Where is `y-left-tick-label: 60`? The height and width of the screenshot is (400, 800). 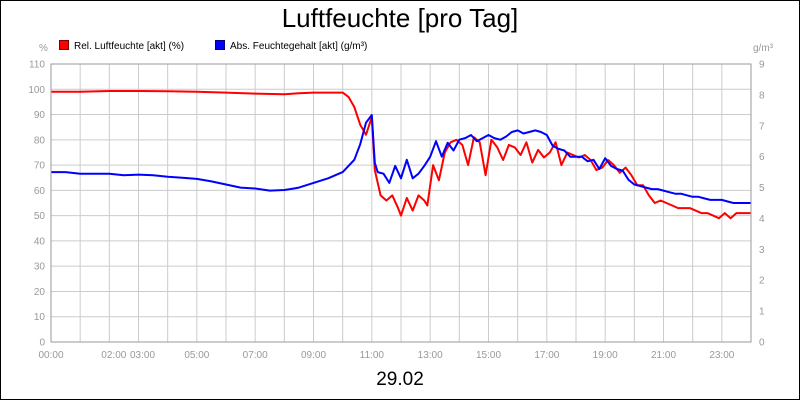
y-left-tick-label: 60 is located at coordinates (40, 191).